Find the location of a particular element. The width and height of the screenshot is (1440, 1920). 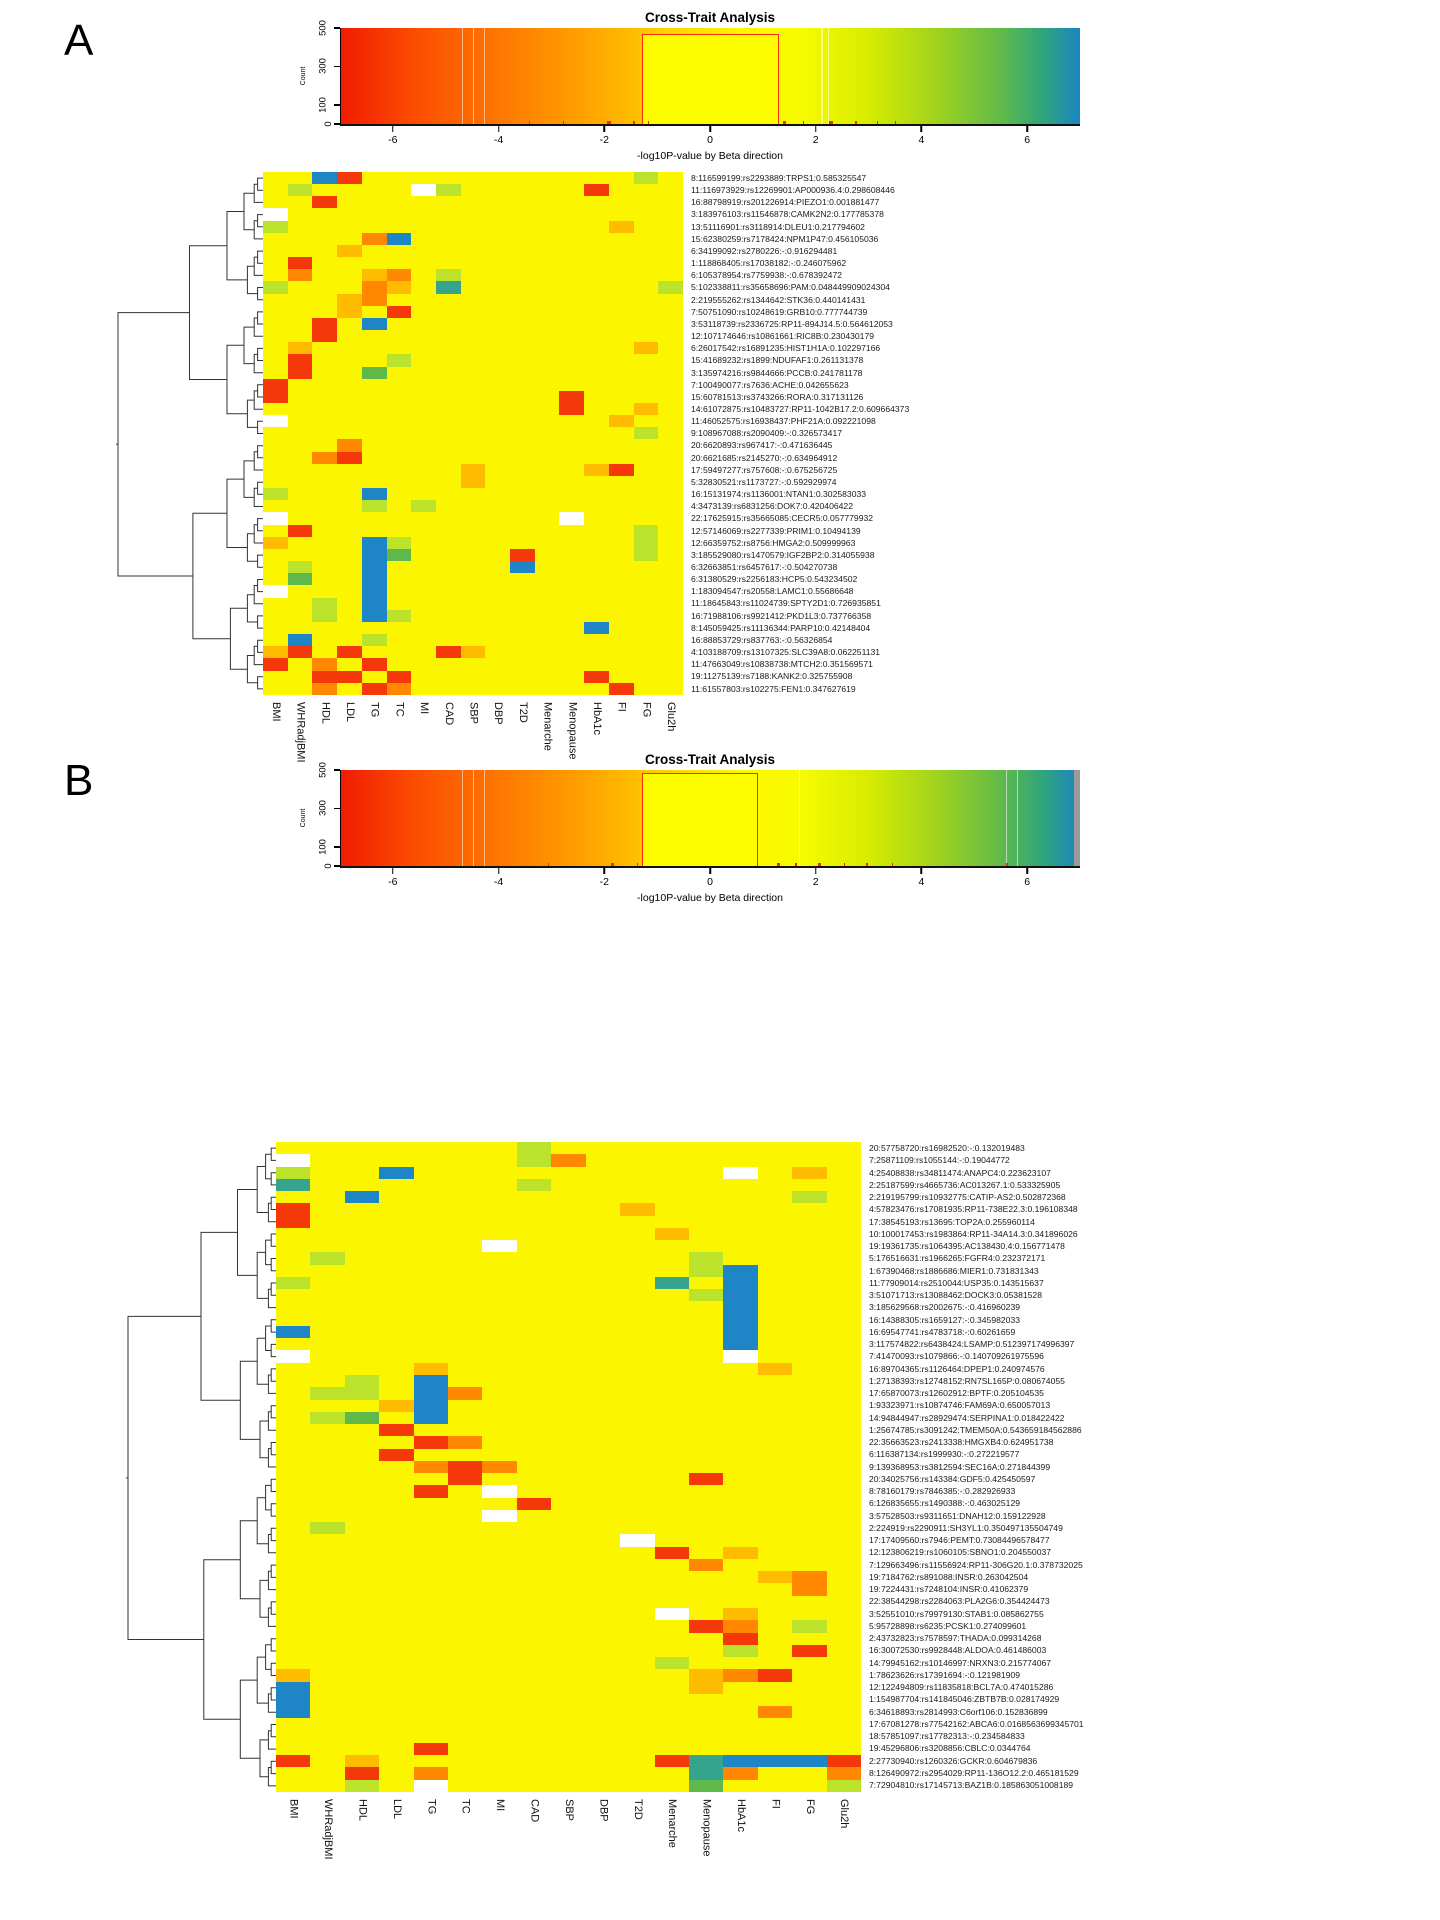

row-label: 9:108967088:rs2090409:-:0.326573417 is located at coordinates (767, 433).